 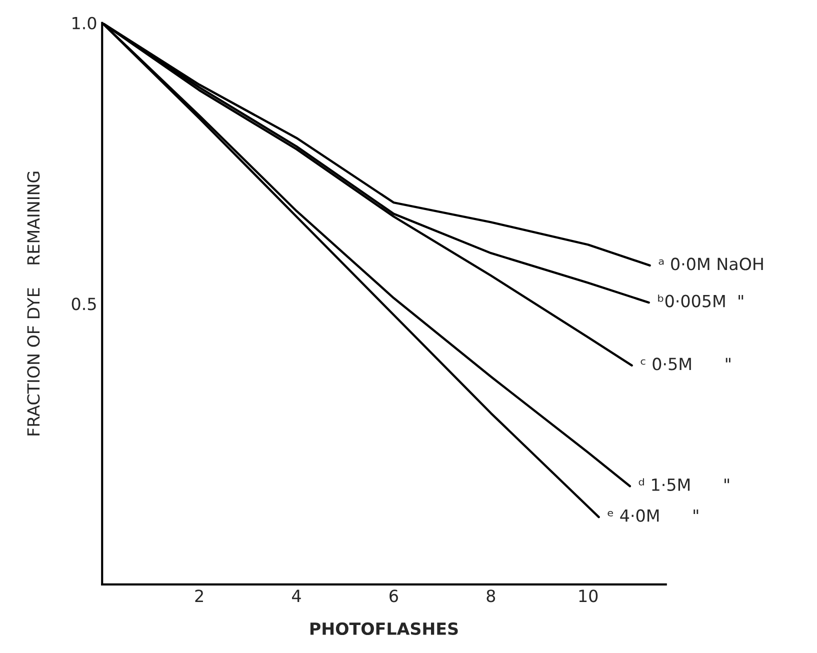 What do you see at coordinates (199, 596) in the screenshot?
I see `x-tick-label: 2` at bounding box center [199, 596].